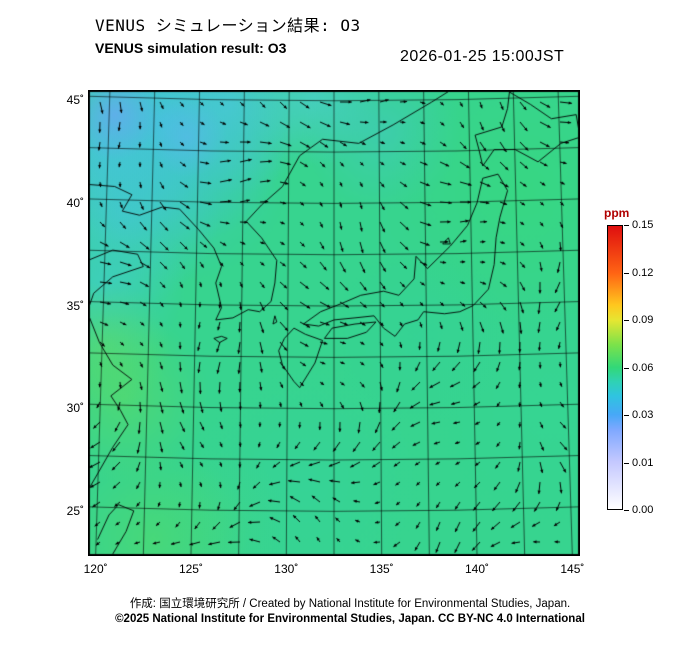 The image size is (700, 649). What do you see at coordinates (617, 213) in the screenshot?
I see `colorbar-unit-label: ppm` at bounding box center [617, 213].